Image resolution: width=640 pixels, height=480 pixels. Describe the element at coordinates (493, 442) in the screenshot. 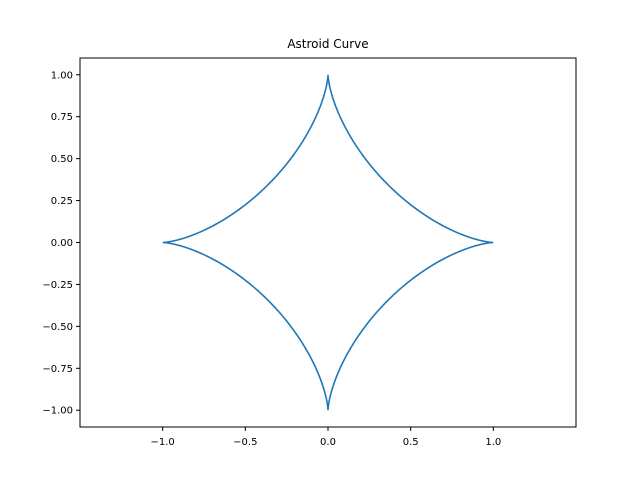

I see `x-tick-label: 1.0` at that location.